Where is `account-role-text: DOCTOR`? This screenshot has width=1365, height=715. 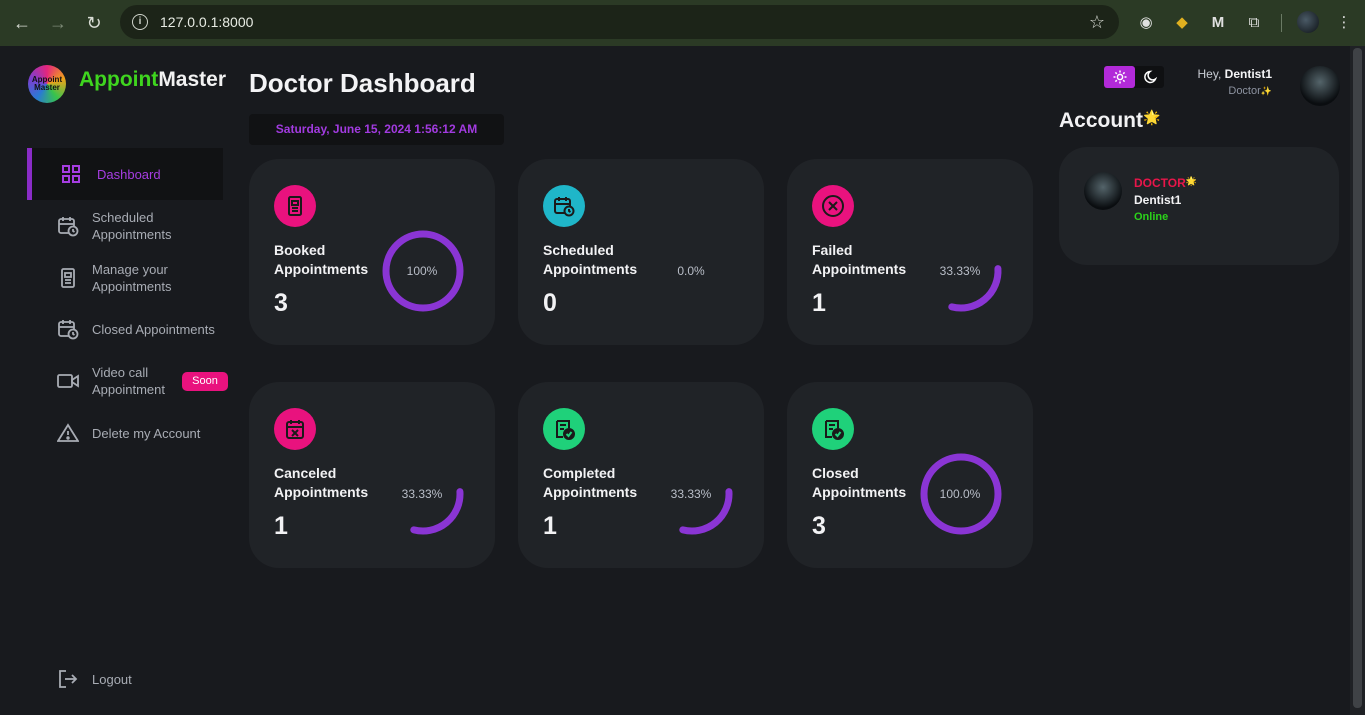 account-role-text: DOCTOR is located at coordinates (1160, 183).